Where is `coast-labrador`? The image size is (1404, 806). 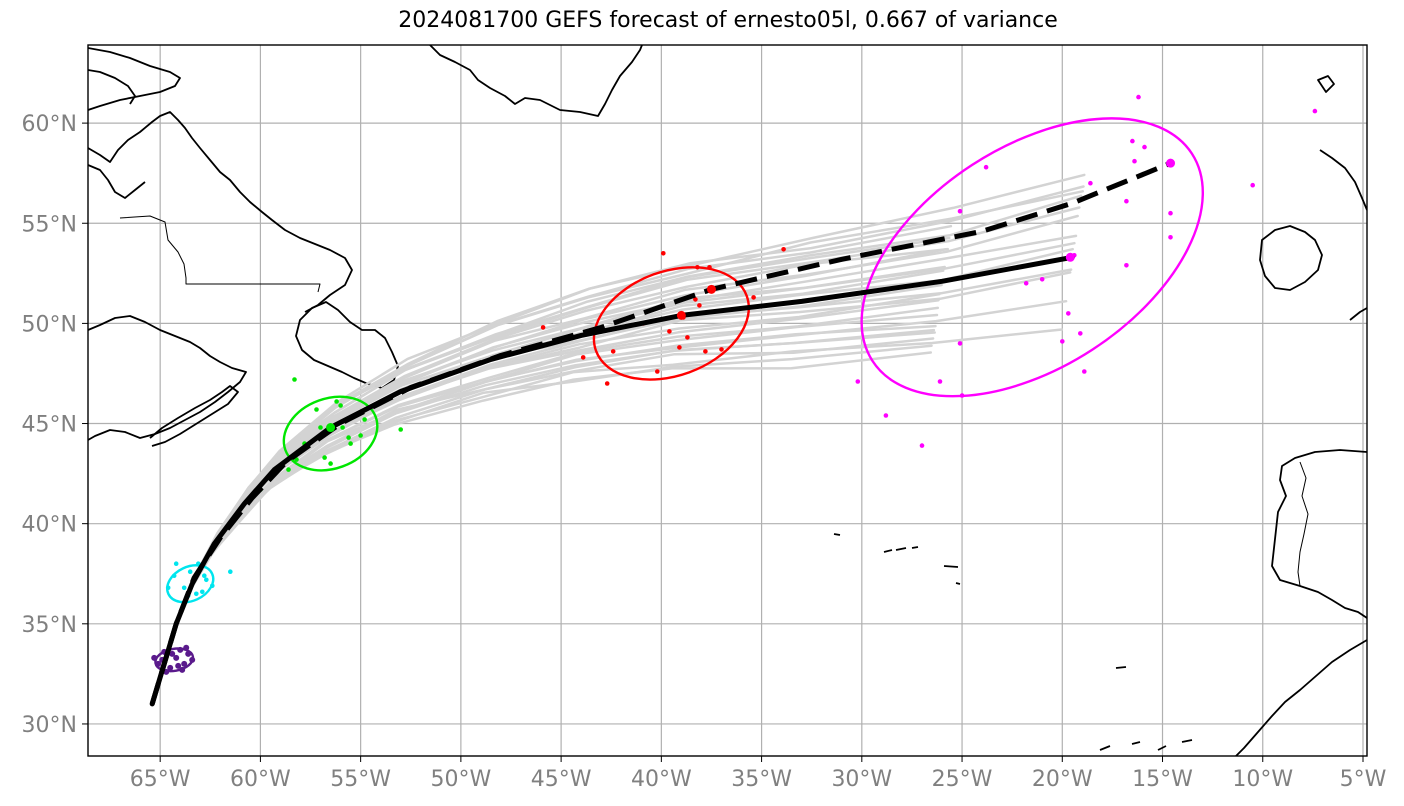 coast-labrador is located at coordinates (220, 212).